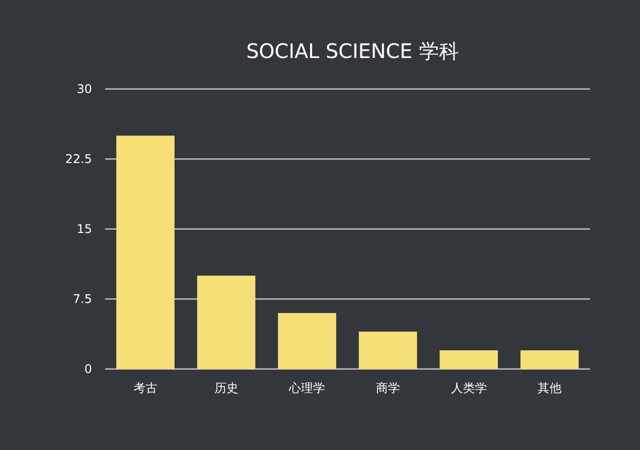 Image resolution: width=640 pixels, height=450 pixels. Describe the element at coordinates (88, 369) in the screenshot. I see `y-tick-label: 0` at that location.